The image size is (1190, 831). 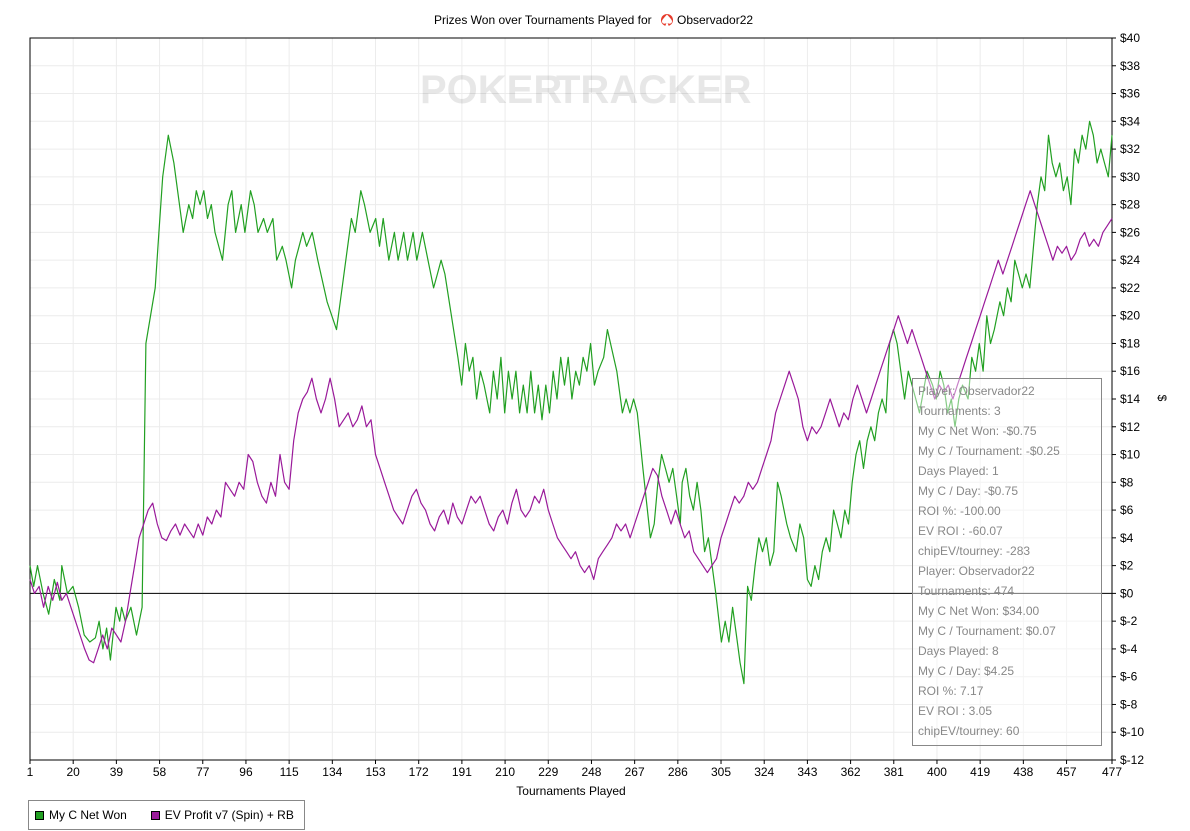 I want to click on x-tick-label: 134, so click(x=332, y=772).